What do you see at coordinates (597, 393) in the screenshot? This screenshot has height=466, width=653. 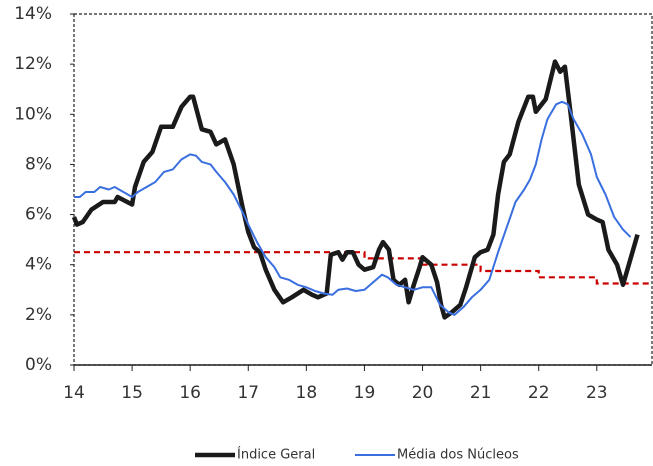 I see `x-tick-label: 23` at bounding box center [597, 393].